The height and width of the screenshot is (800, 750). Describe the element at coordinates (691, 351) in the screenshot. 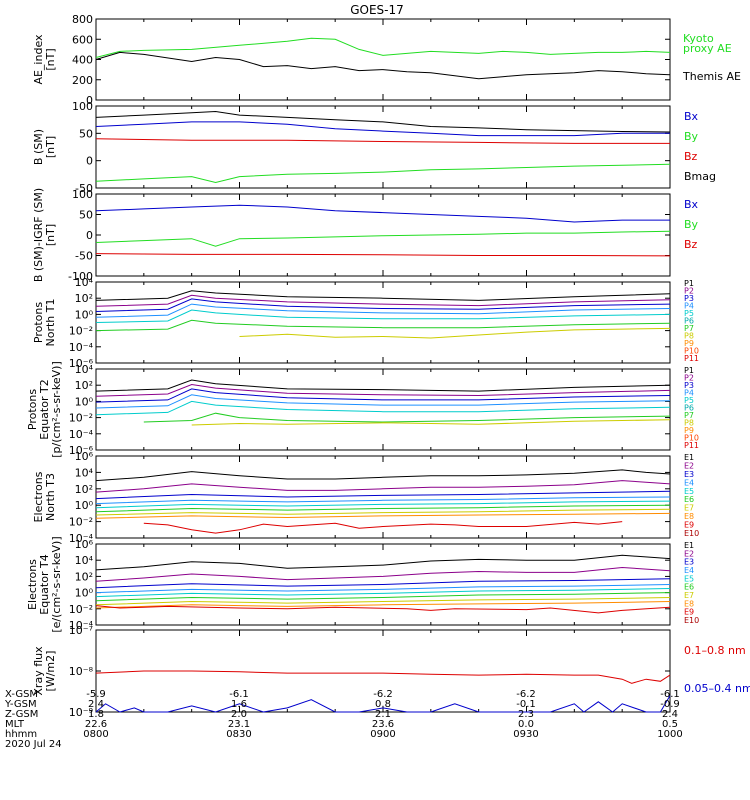

I see `legend-item: P10` at that location.